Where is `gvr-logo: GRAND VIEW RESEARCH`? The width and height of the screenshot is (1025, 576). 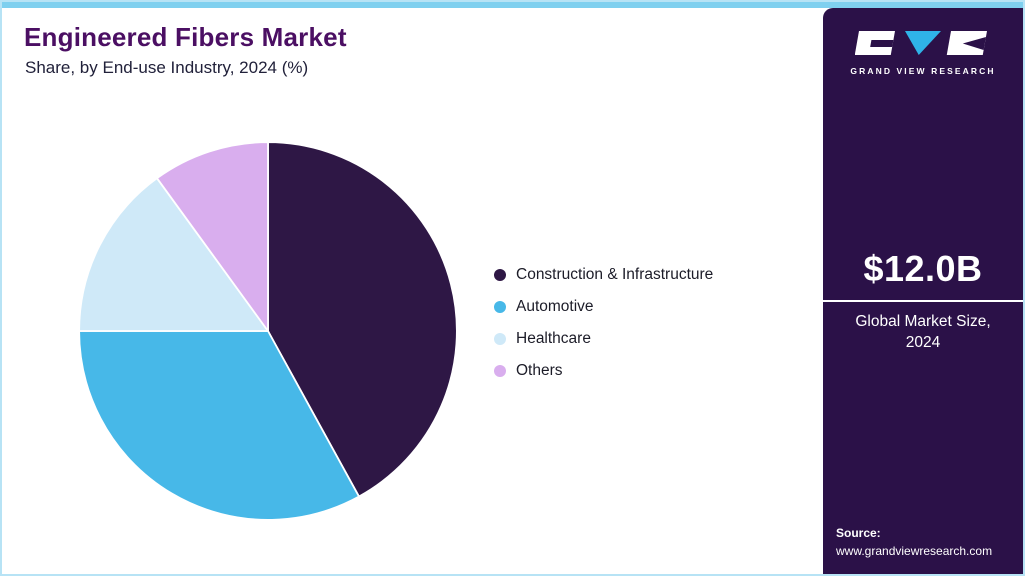
gvr-logo: GRAND VIEW RESEARCH is located at coordinates (922, 53).